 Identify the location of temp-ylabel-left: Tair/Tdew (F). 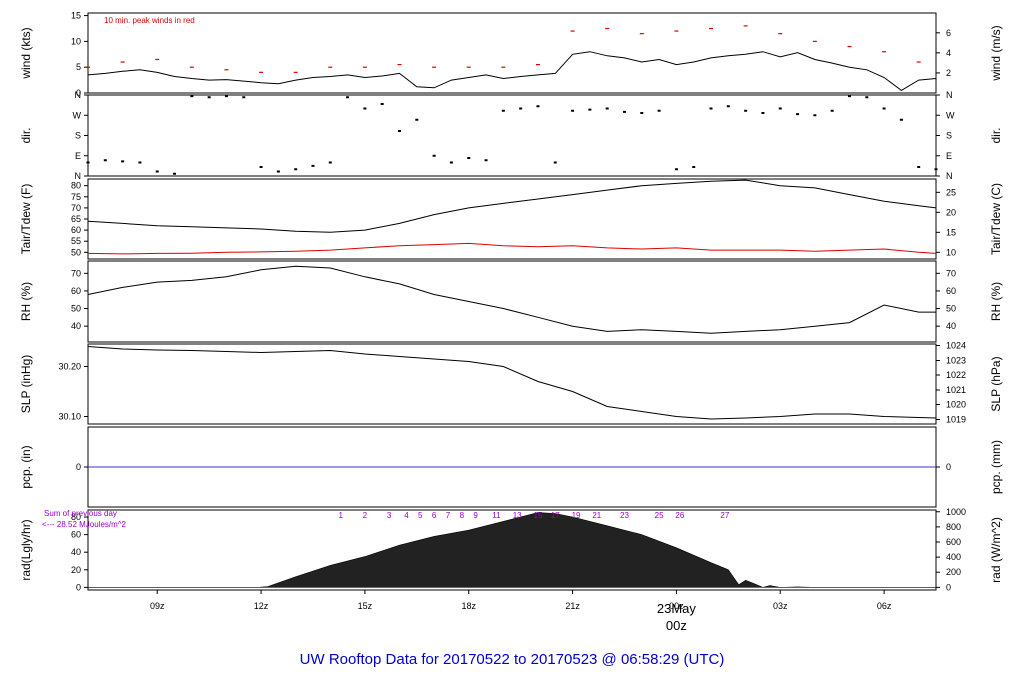
(26, 219).